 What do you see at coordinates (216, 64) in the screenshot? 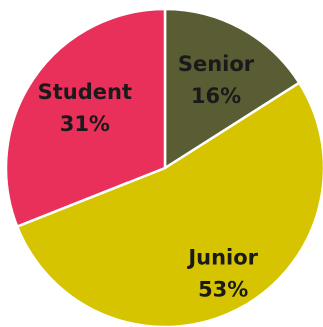
I see `slice-category-senior: Senior` at bounding box center [216, 64].